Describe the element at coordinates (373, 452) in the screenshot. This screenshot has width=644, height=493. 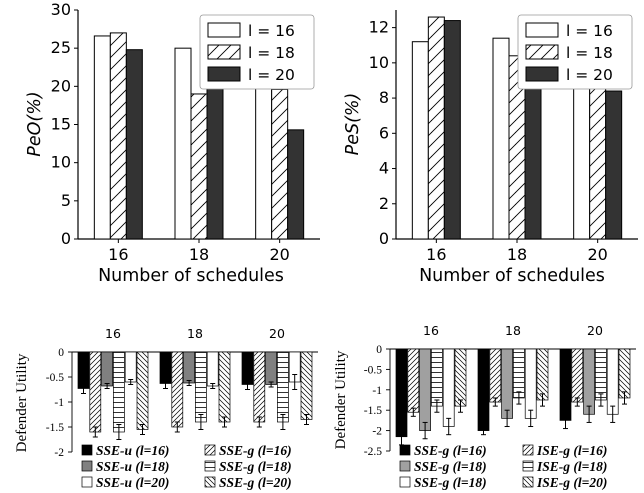
I see `y-tick-label: -2.5` at that location.